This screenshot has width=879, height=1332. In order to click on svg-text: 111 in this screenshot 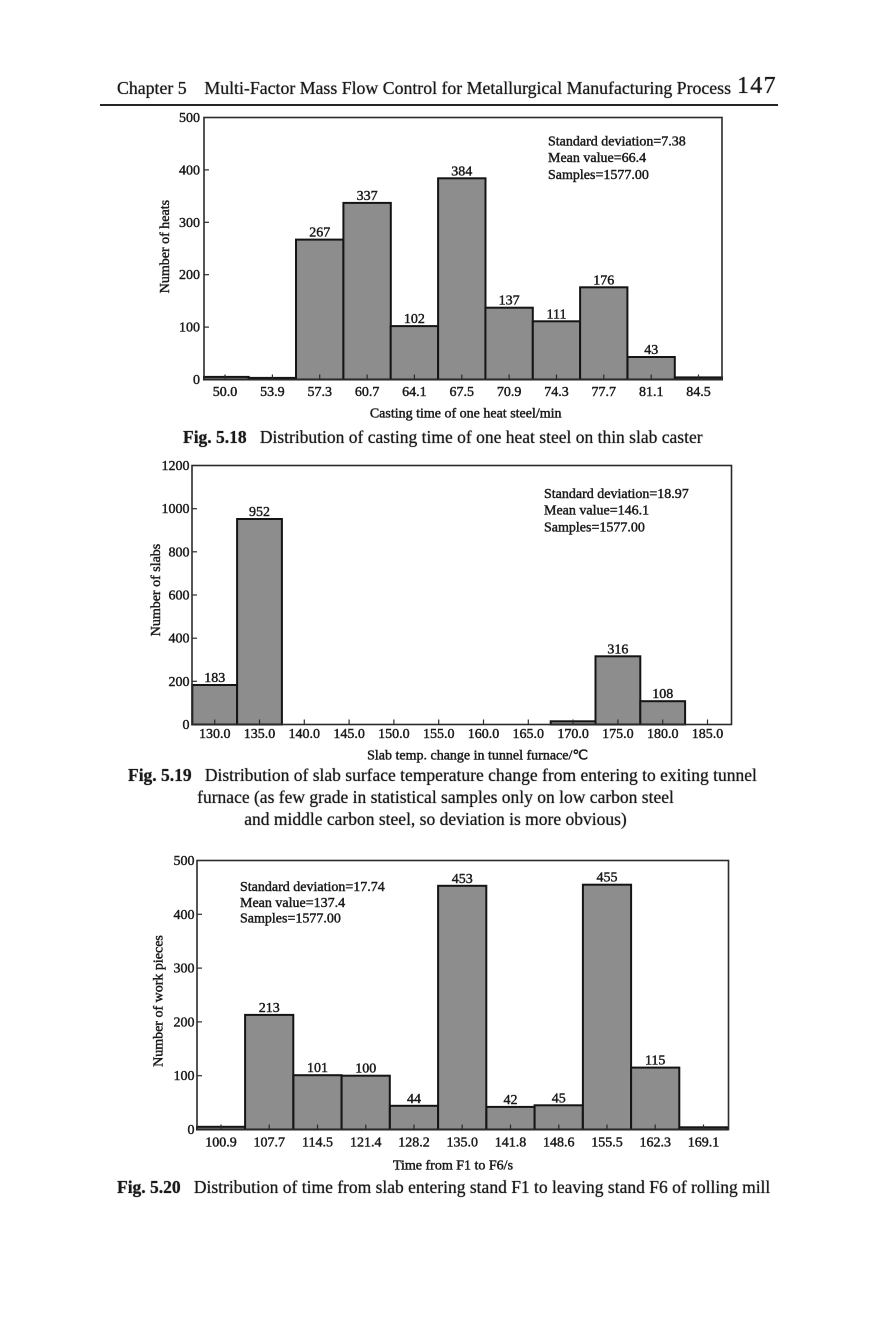, I will do `click(557, 314)`.